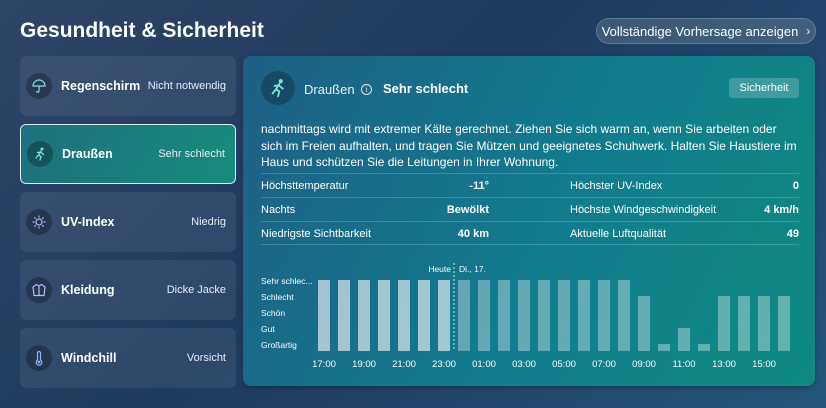 Image resolution: width=826 pixels, height=408 pixels. I want to click on x-axis-tick-label: 05:00, so click(564, 364).